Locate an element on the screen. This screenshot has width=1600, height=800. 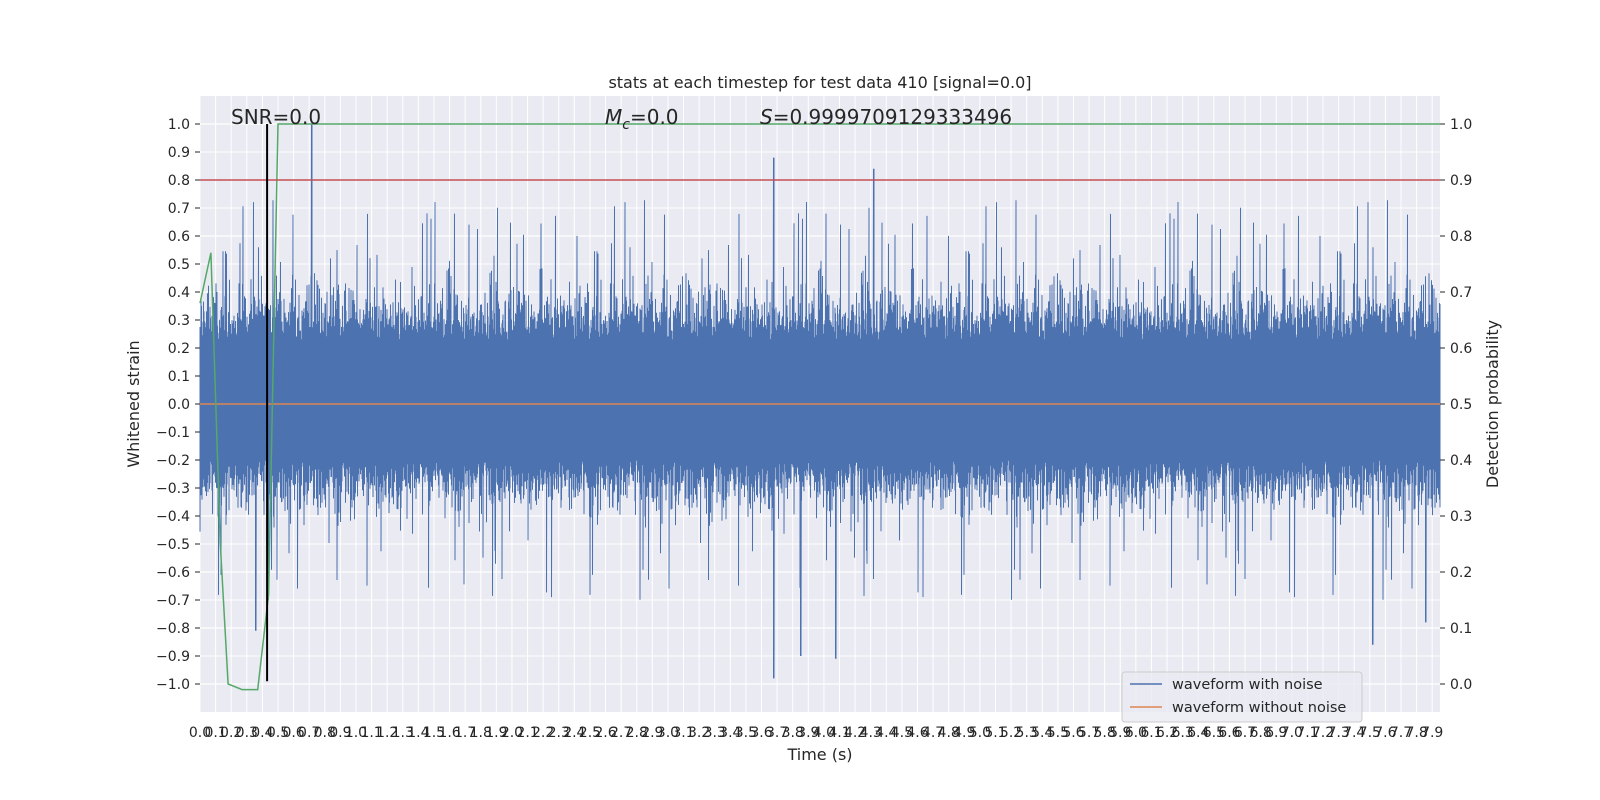
x-tick-label: 6.9 is located at coordinates (1276, 733).